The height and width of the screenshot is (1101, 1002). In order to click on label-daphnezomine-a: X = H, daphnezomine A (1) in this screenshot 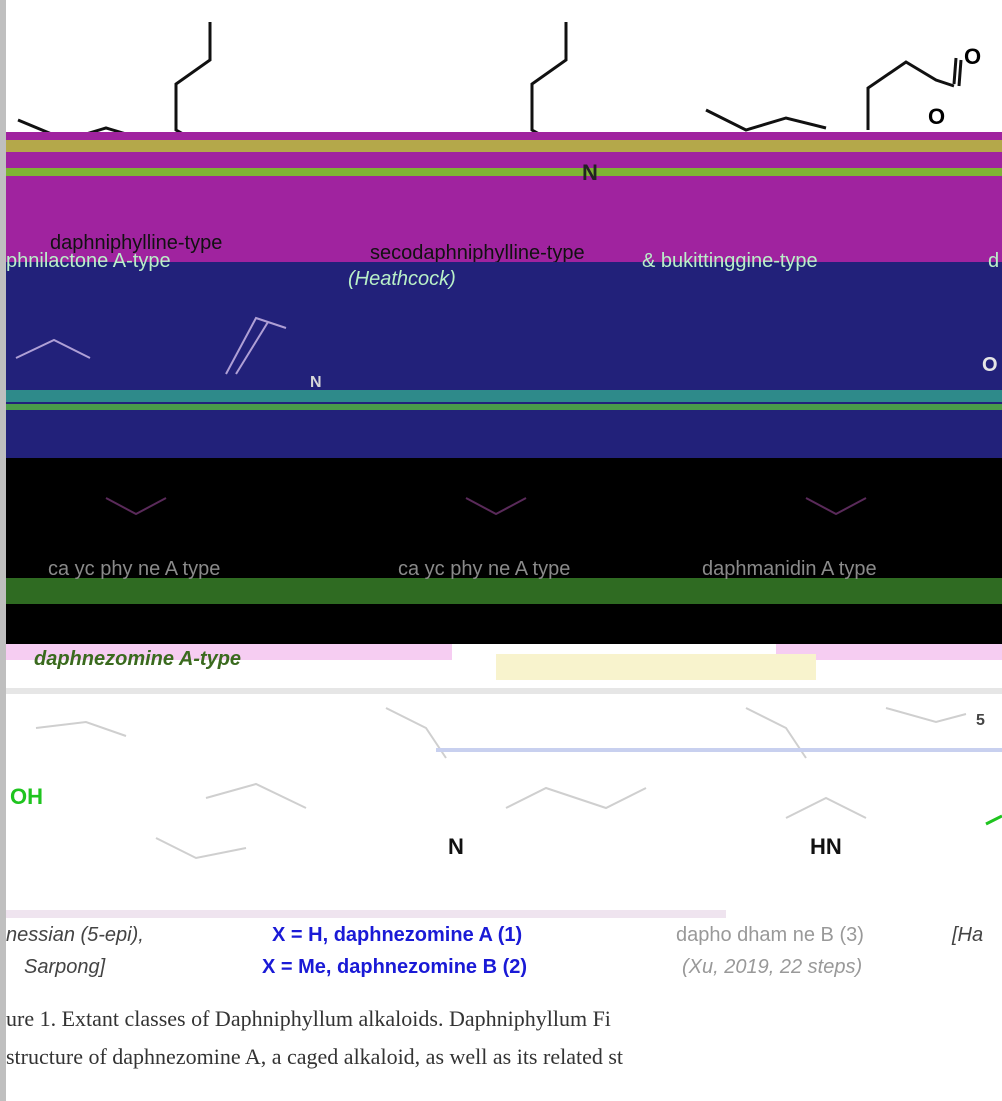, I will do `click(397, 935)`.